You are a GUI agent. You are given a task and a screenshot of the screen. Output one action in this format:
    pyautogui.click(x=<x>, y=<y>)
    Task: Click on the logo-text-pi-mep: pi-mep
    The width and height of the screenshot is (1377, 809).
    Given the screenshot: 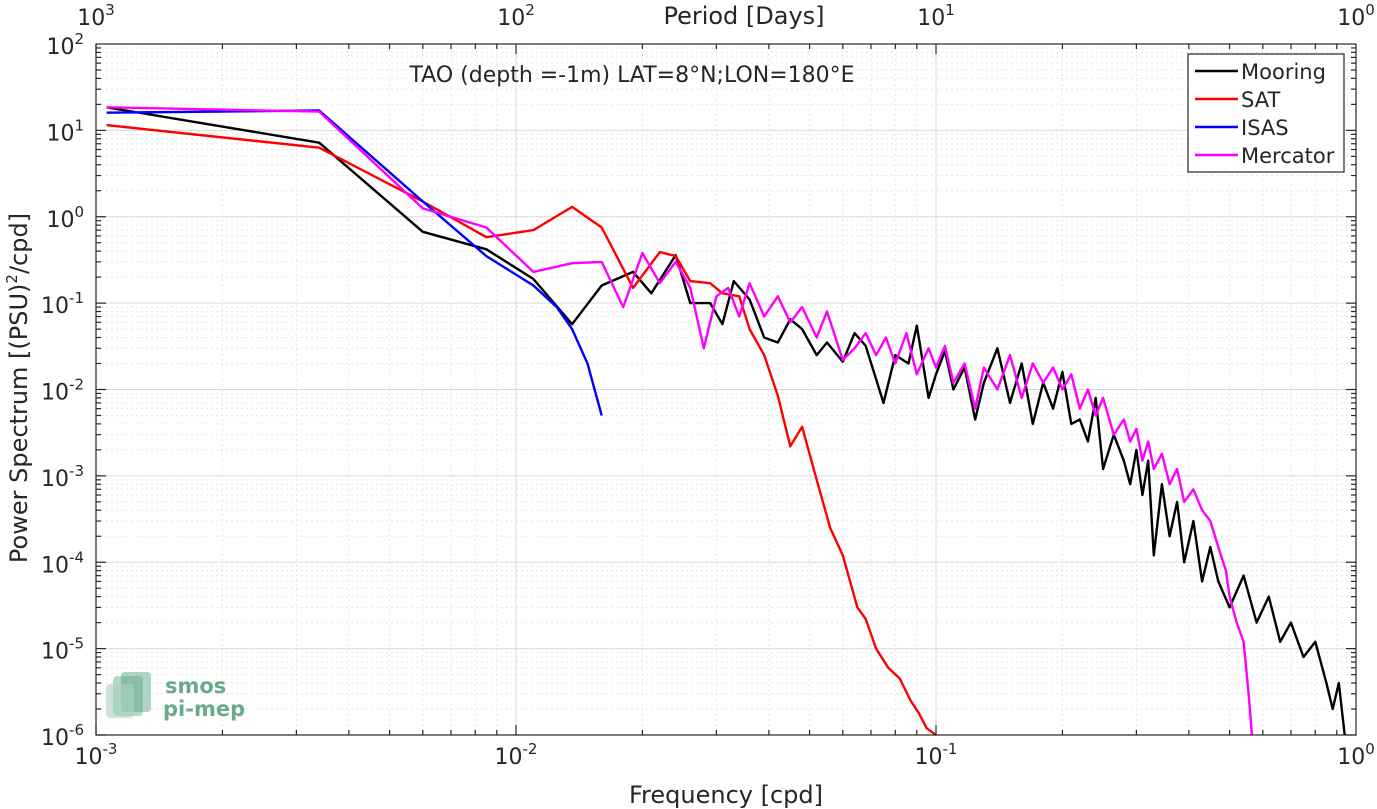 What is the action you would take?
    pyautogui.click(x=204, y=709)
    